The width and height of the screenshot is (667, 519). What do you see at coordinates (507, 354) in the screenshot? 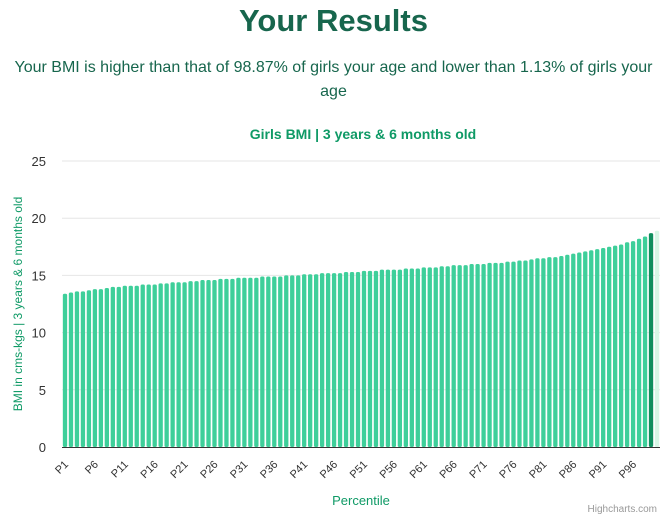
I see `bar-p75` at bounding box center [507, 354].